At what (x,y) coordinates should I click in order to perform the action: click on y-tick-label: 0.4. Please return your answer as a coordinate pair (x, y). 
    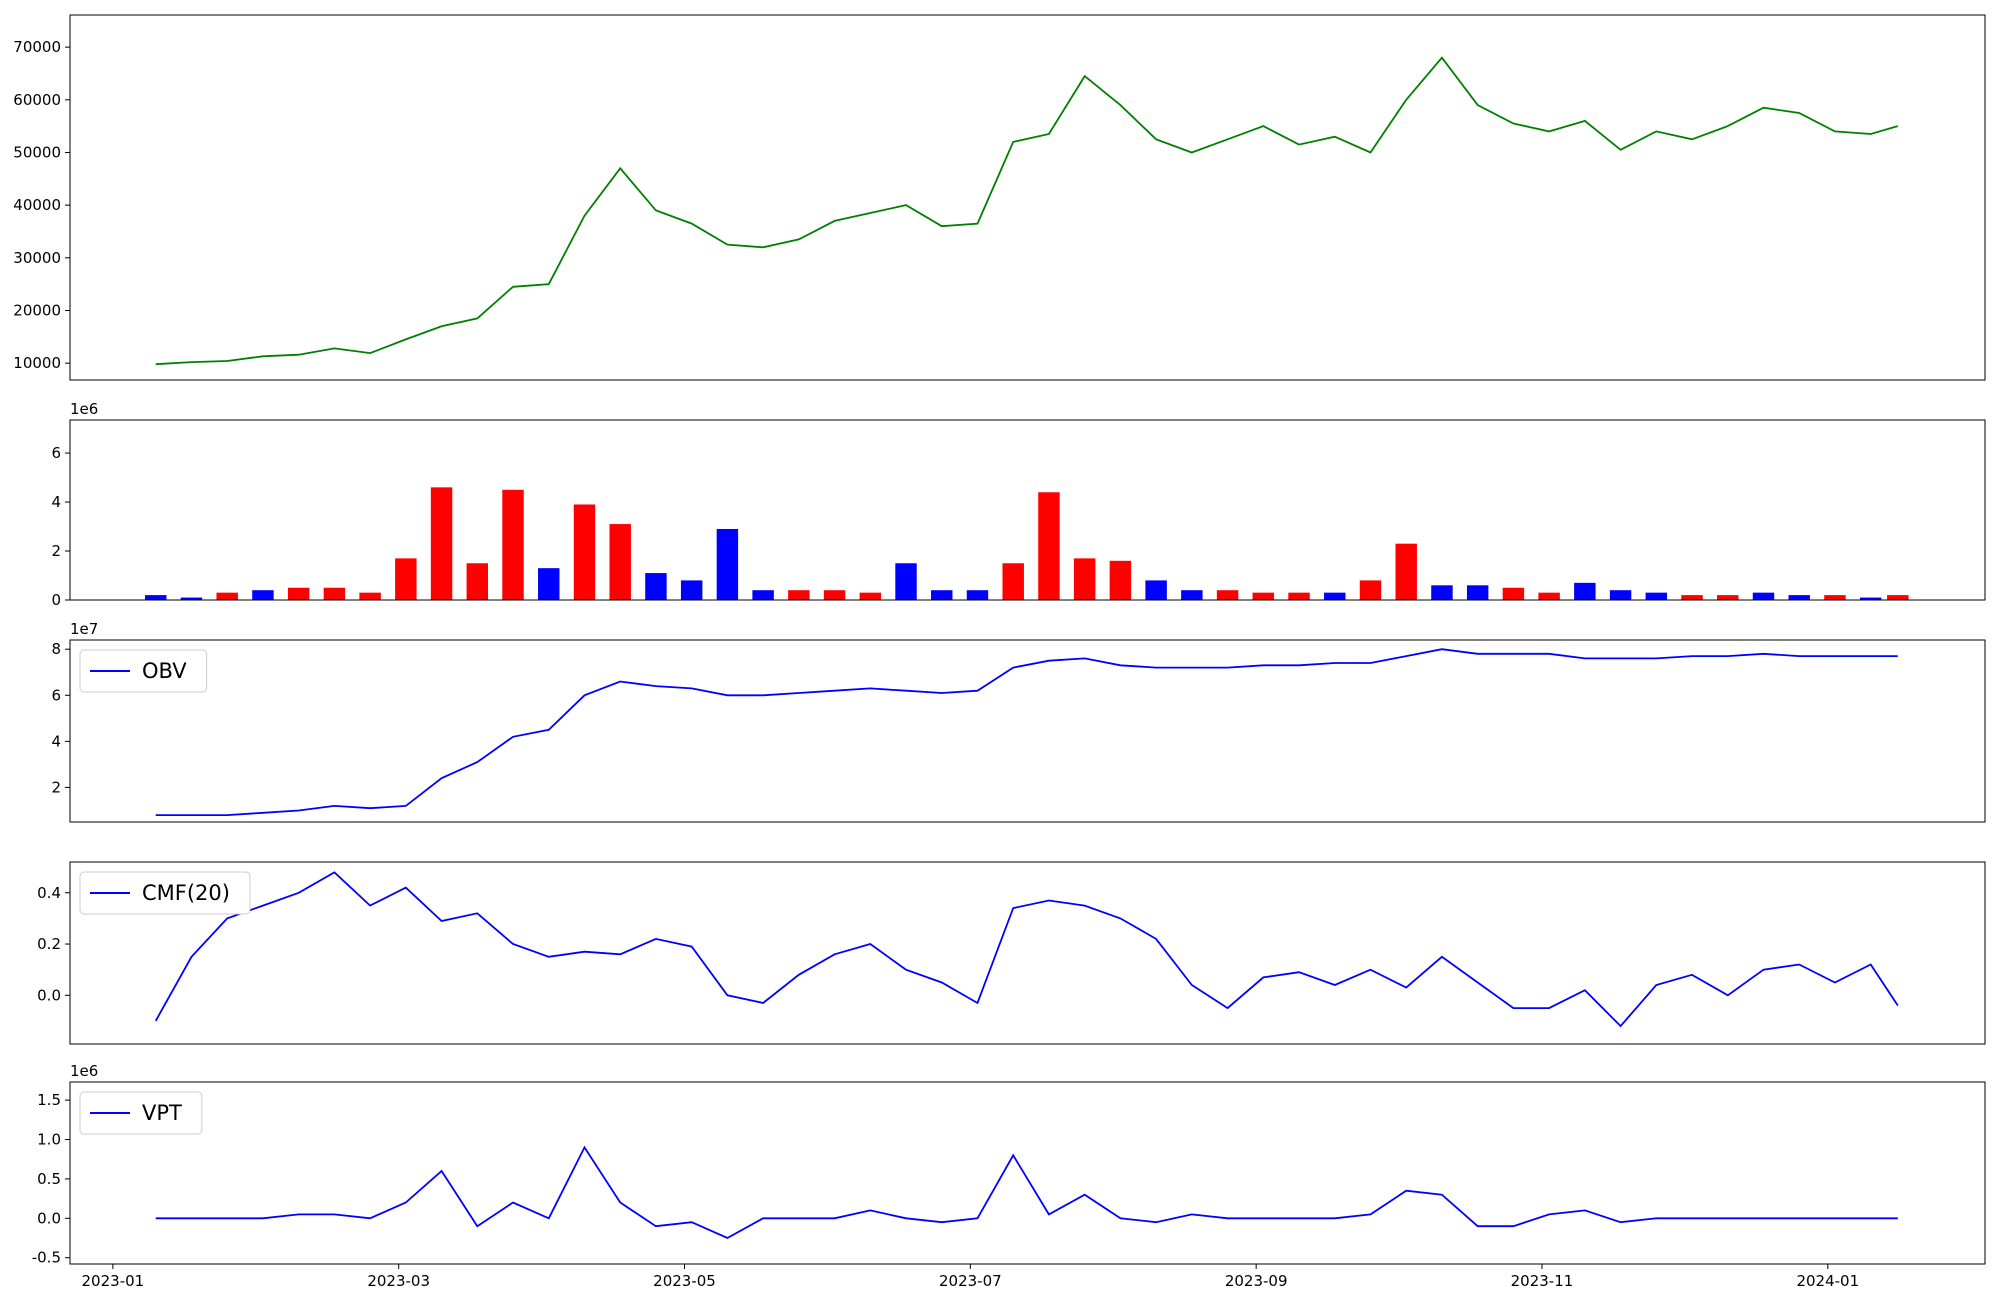
    Looking at the image, I should click on (49, 893).